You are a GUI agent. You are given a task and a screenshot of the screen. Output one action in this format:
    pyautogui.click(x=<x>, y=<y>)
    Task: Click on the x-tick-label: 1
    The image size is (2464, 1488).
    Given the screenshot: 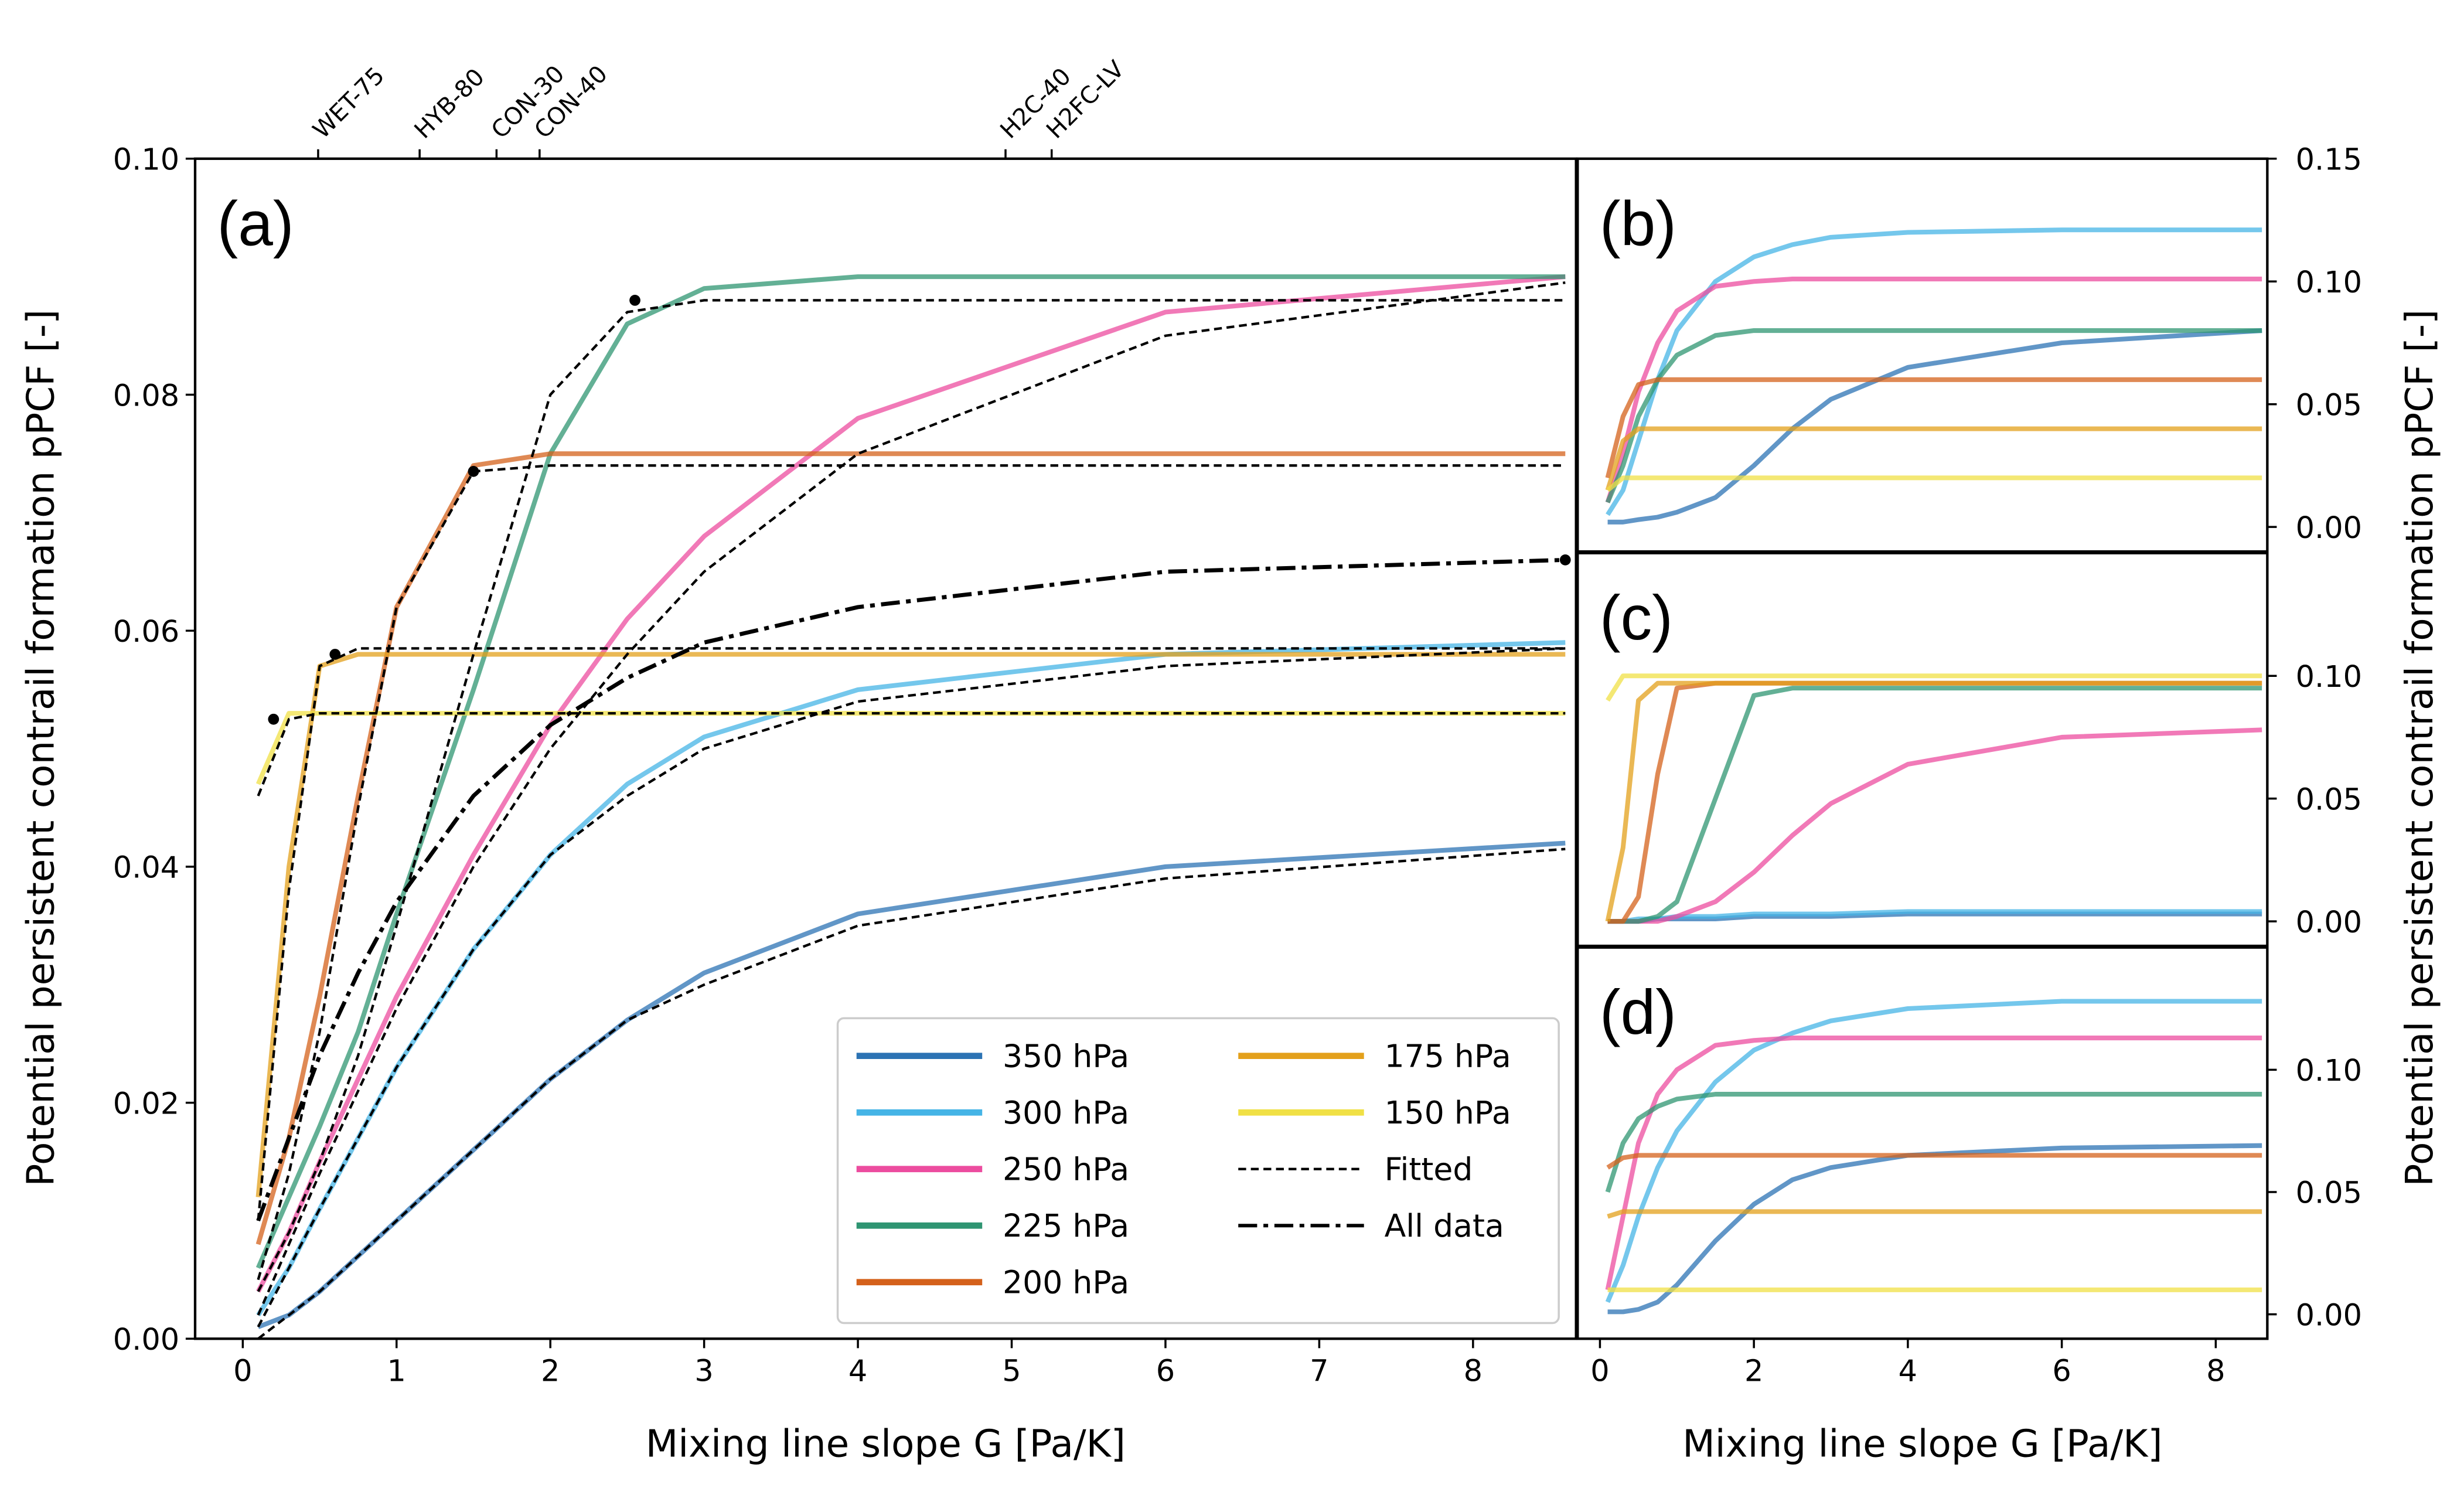 What is the action you would take?
    pyautogui.click(x=397, y=1371)
    